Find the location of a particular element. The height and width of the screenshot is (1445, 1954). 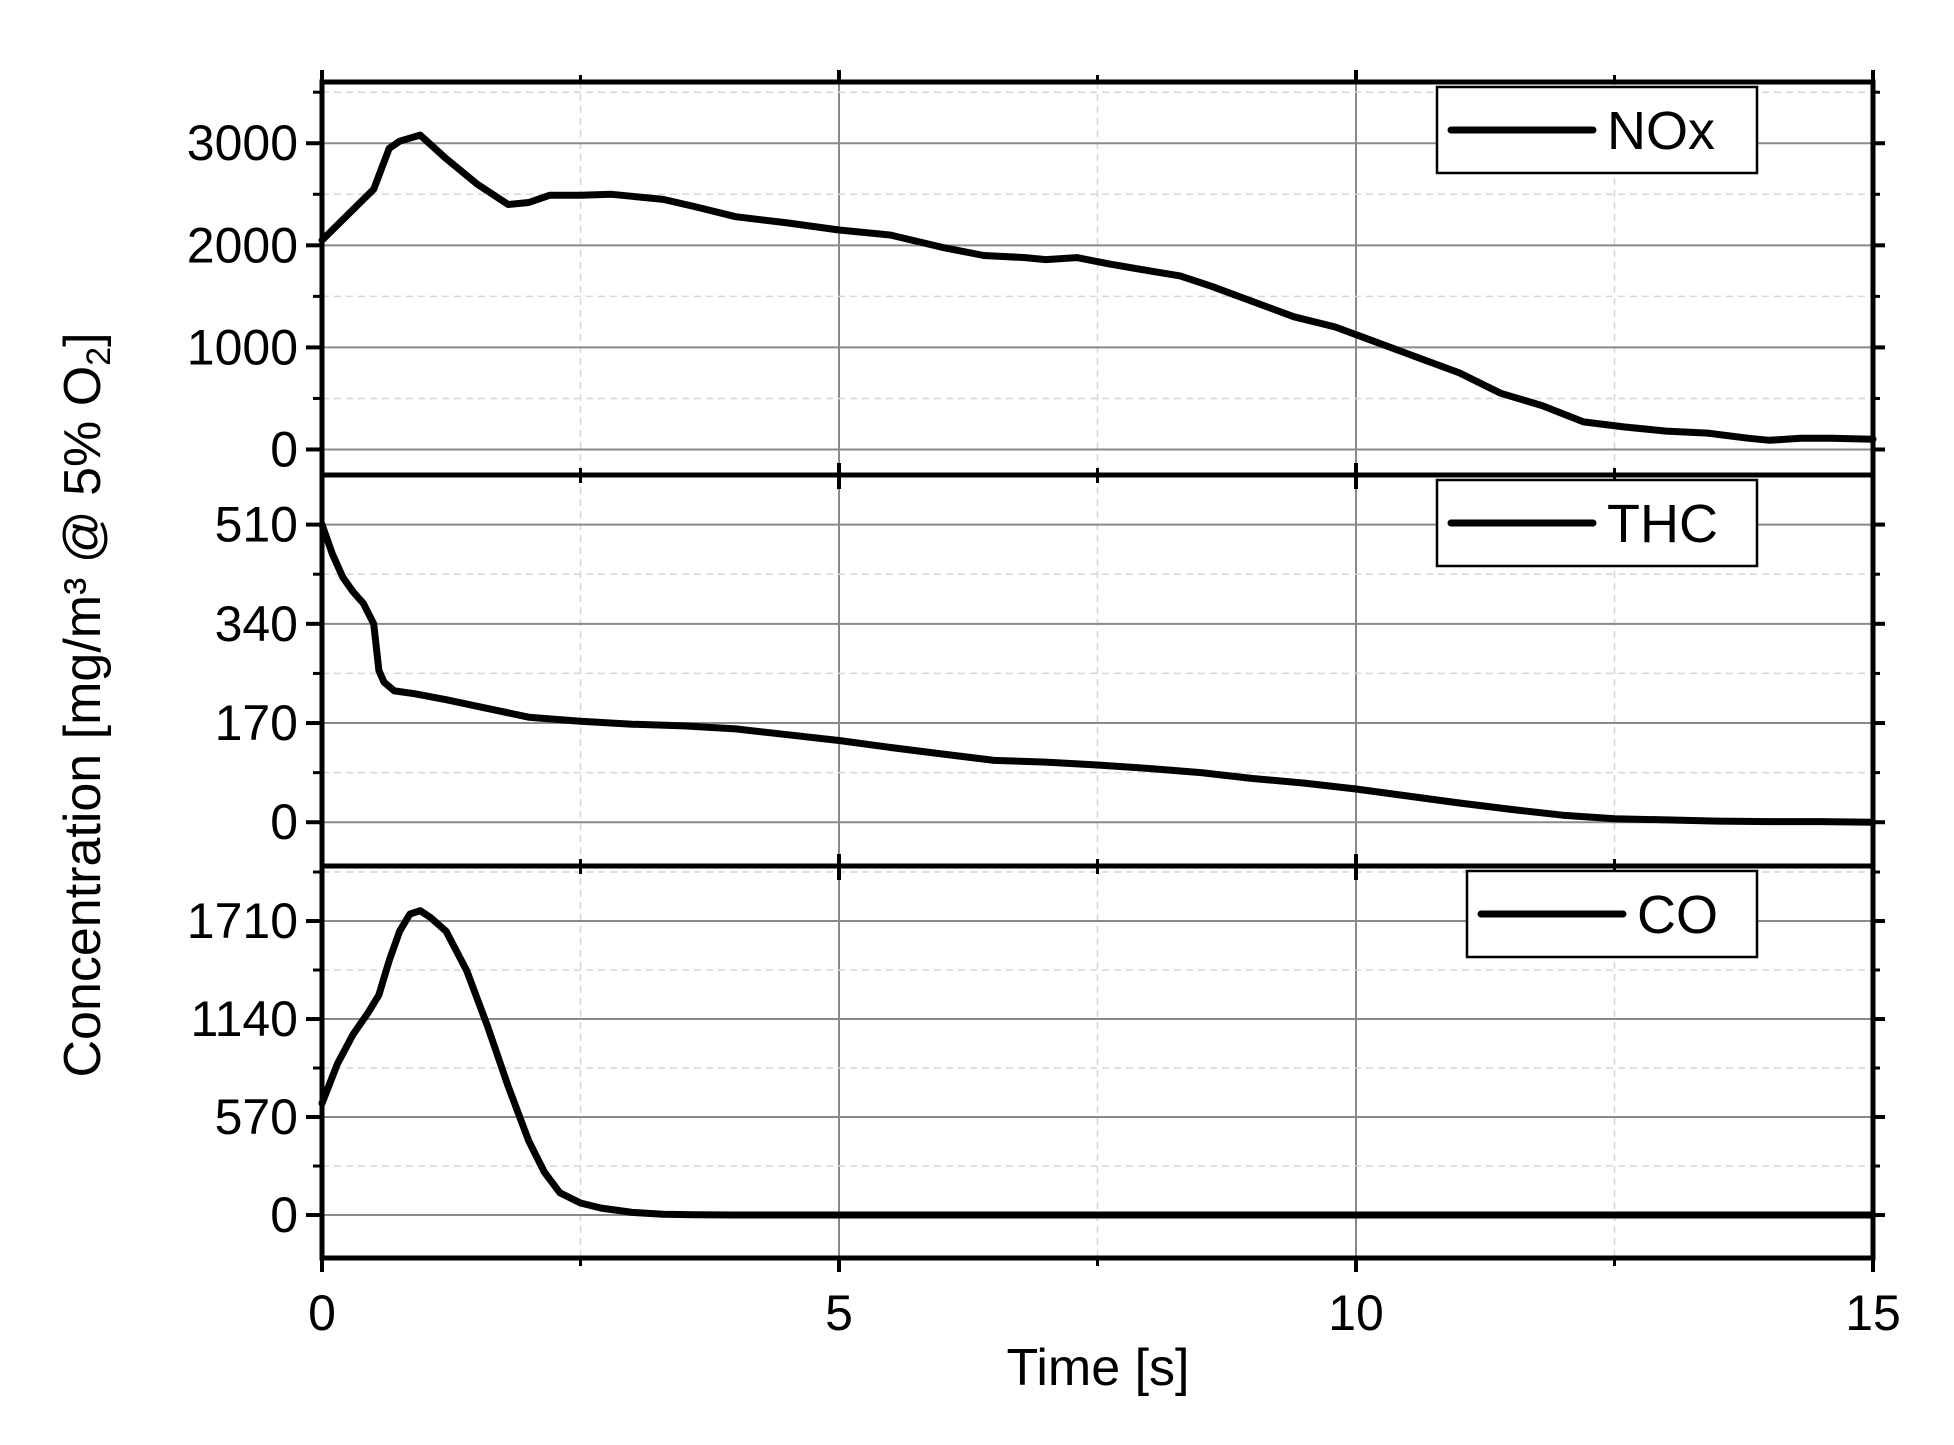

xtick-label: 10 is located at coordinates (1356, 1313).